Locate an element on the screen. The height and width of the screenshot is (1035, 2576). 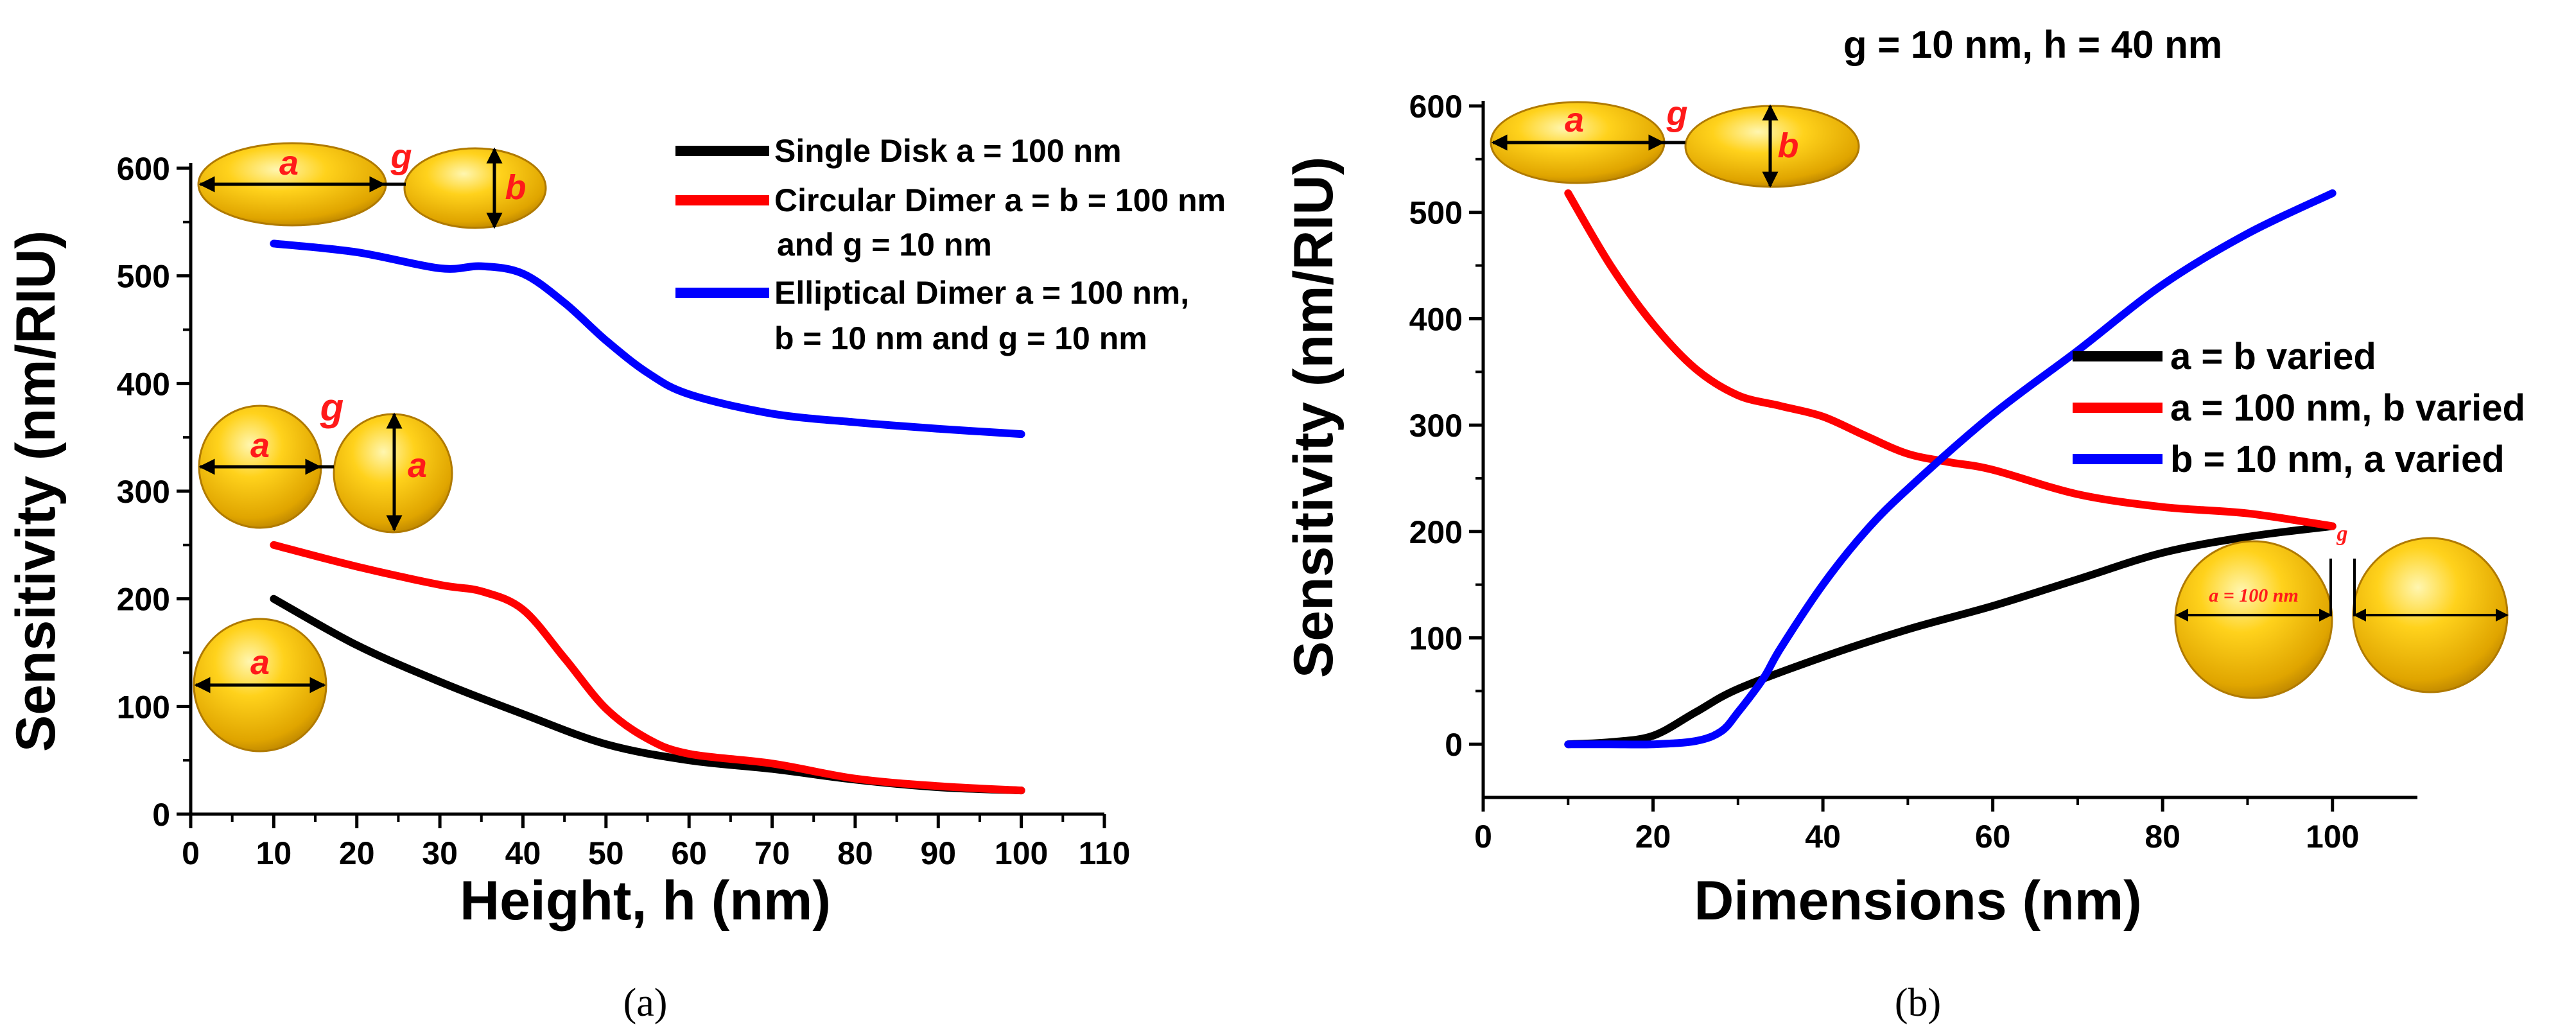
panel-a-x-axis-label: Height, h (nm) is located at coordinates (645, 901).